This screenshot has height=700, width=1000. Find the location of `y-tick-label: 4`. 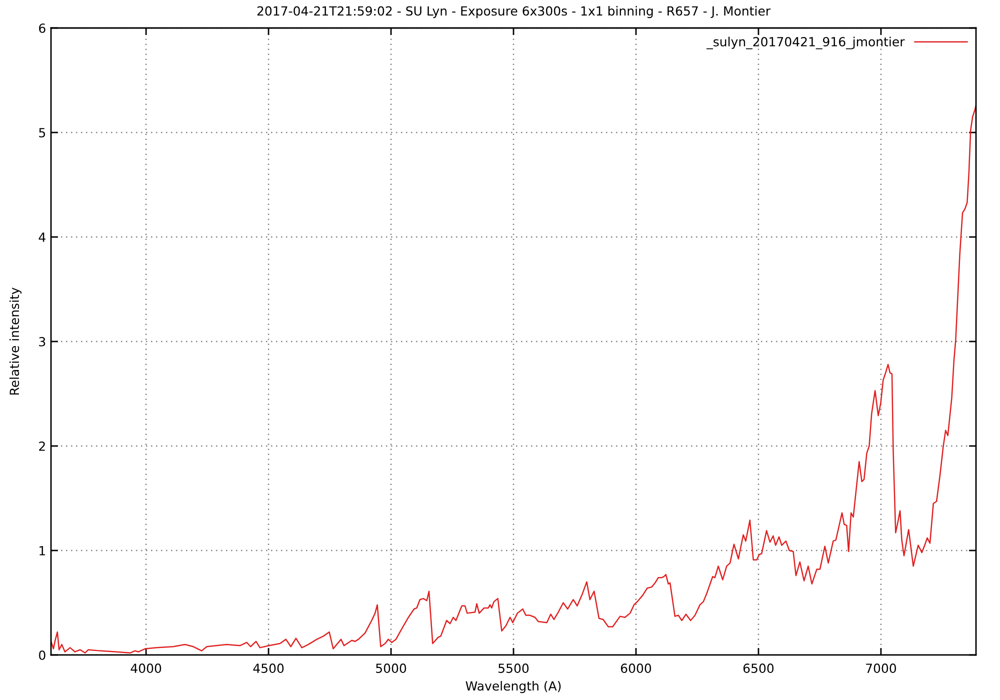

y-tick-label: 4 is located at coordinates (42, 237).